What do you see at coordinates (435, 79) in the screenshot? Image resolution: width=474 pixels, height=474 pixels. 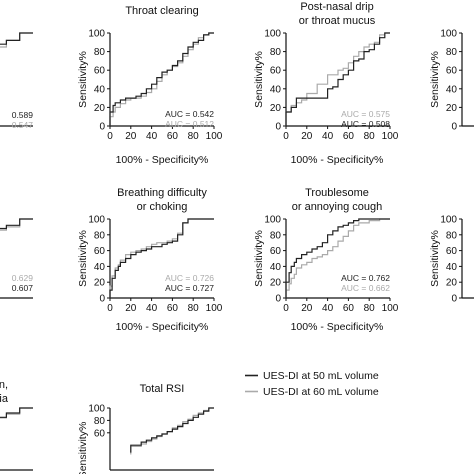 I see `chart-3-ylabel: Sensitivity%` at bounding box center [435, 79].